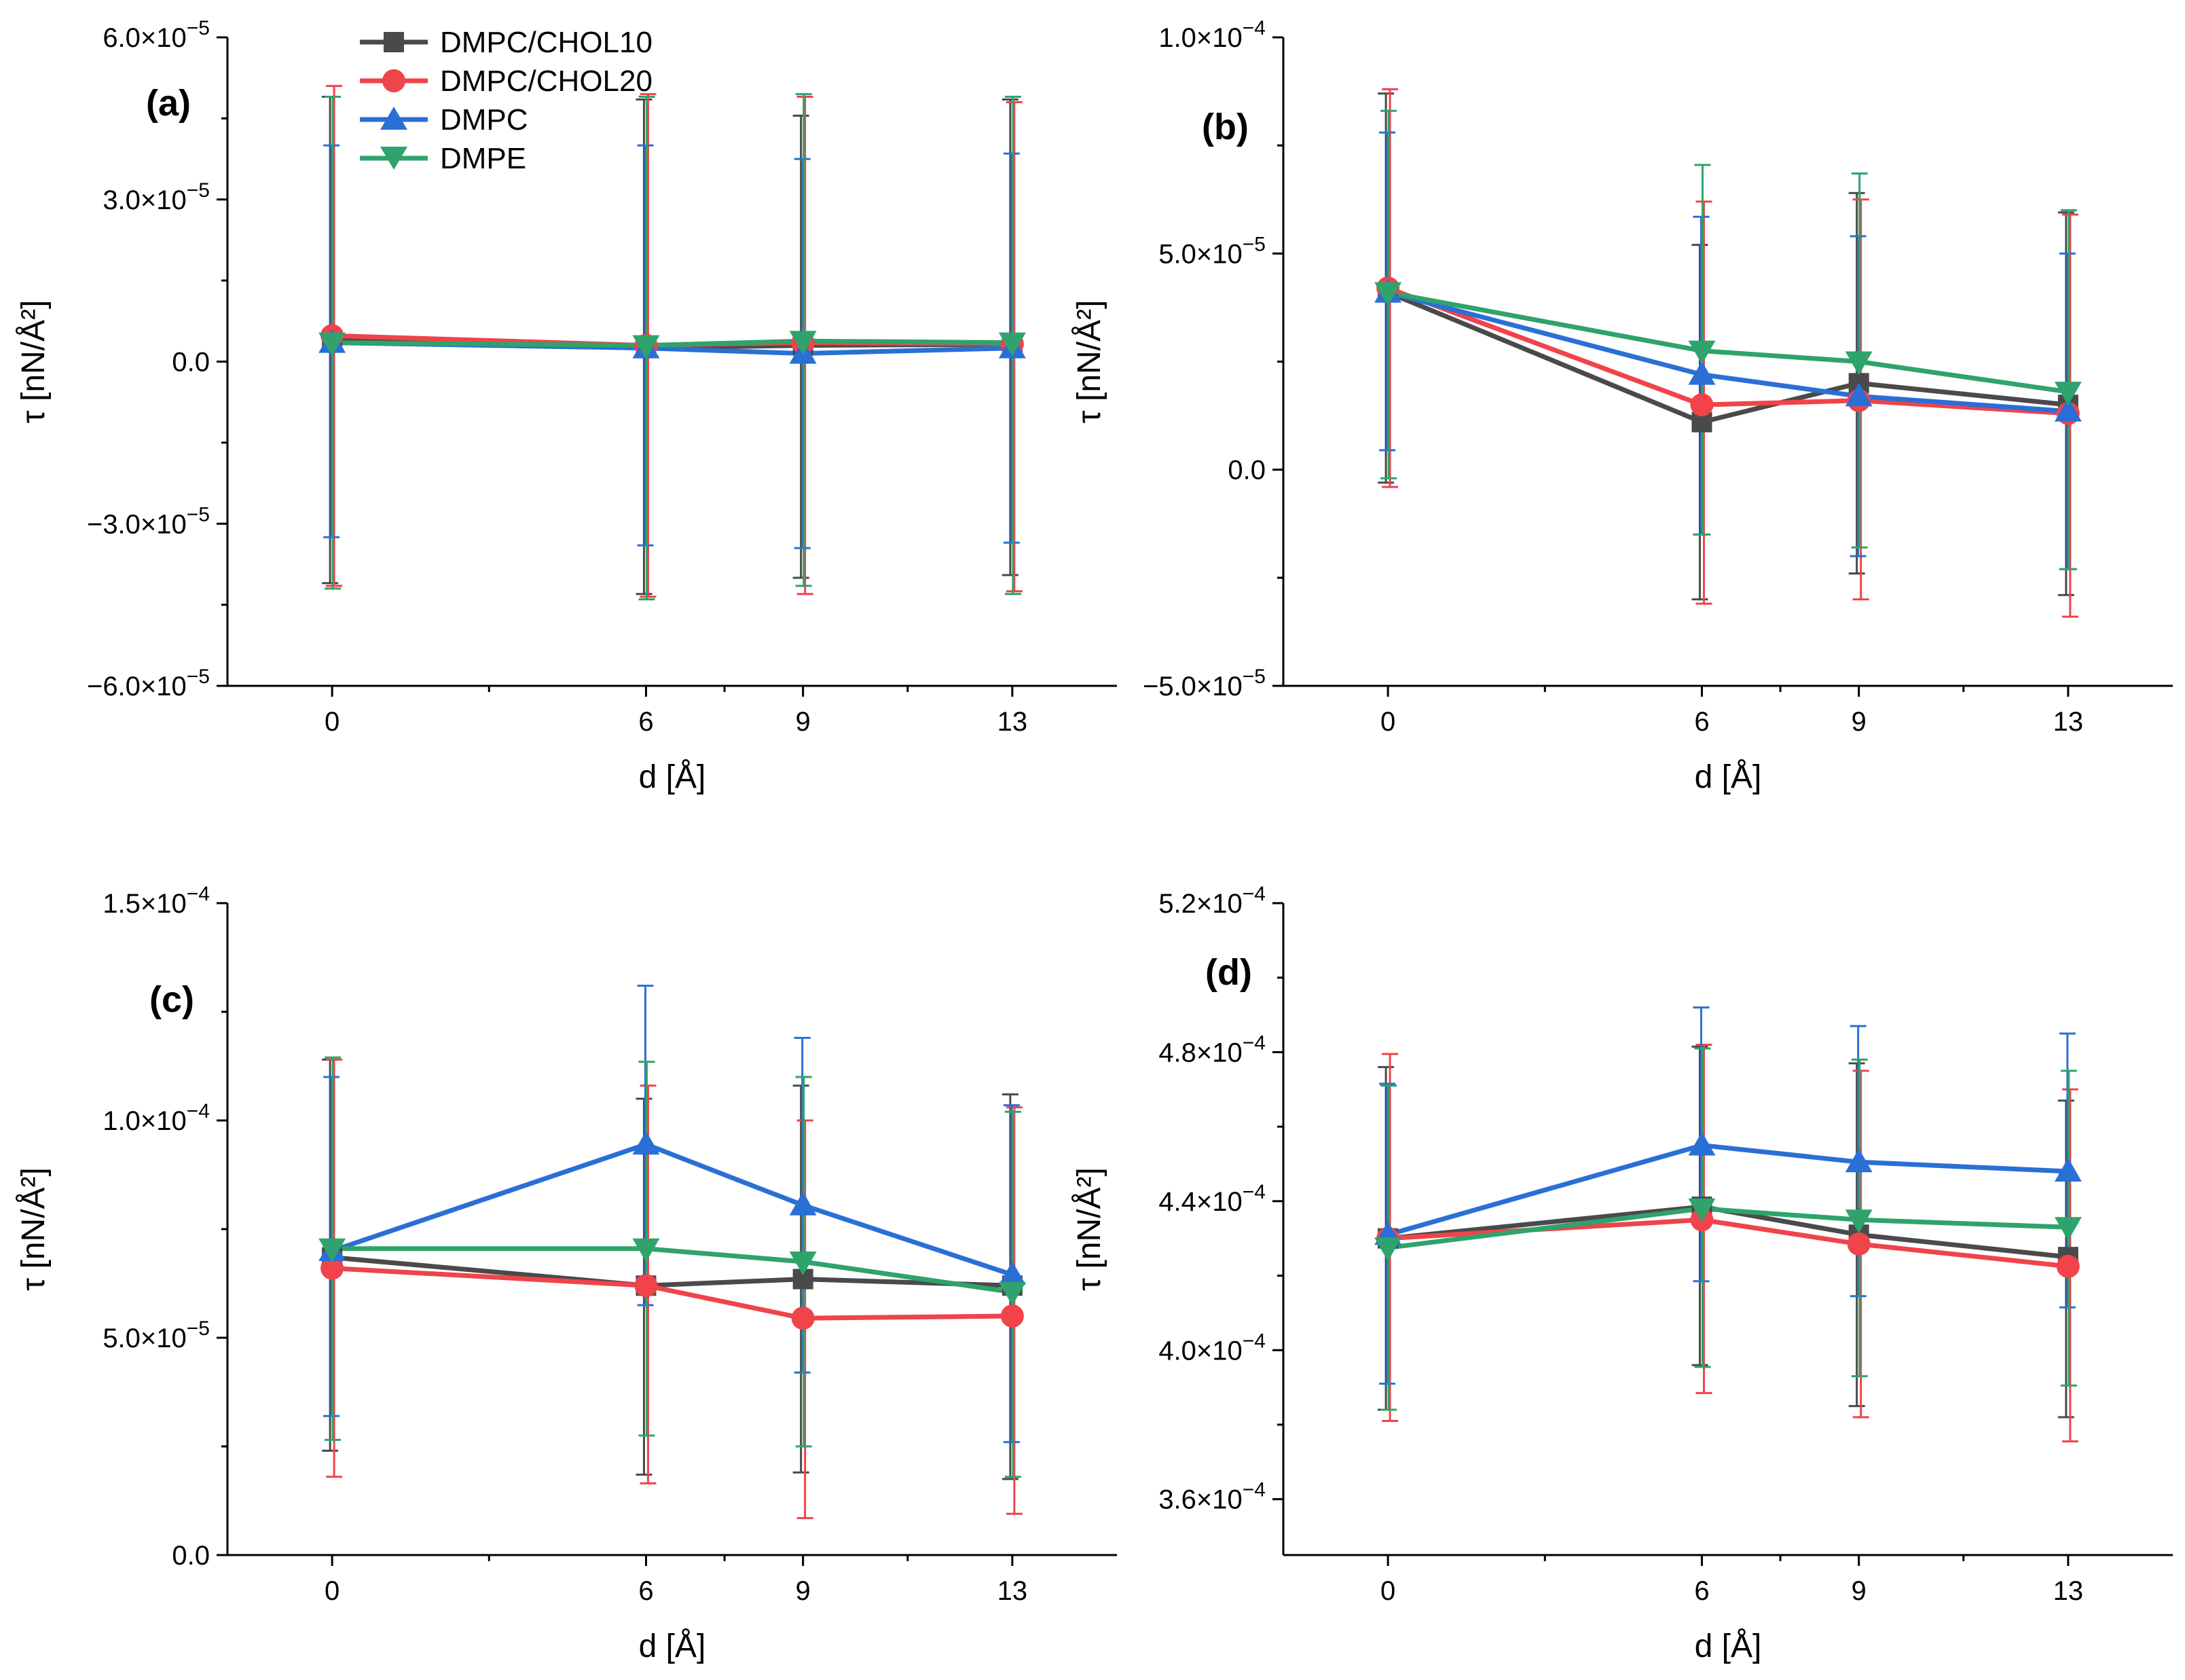  I want to click on y-tick-label: 3.6×10⁻⁴, so click(1212, 1497).